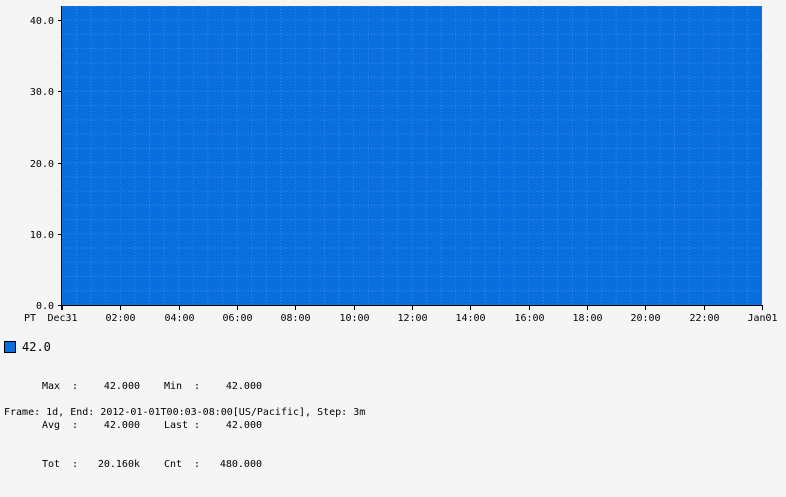 The image size is (786, 497). I want to click on y-tick-label: 10.0, so click(42, 235).